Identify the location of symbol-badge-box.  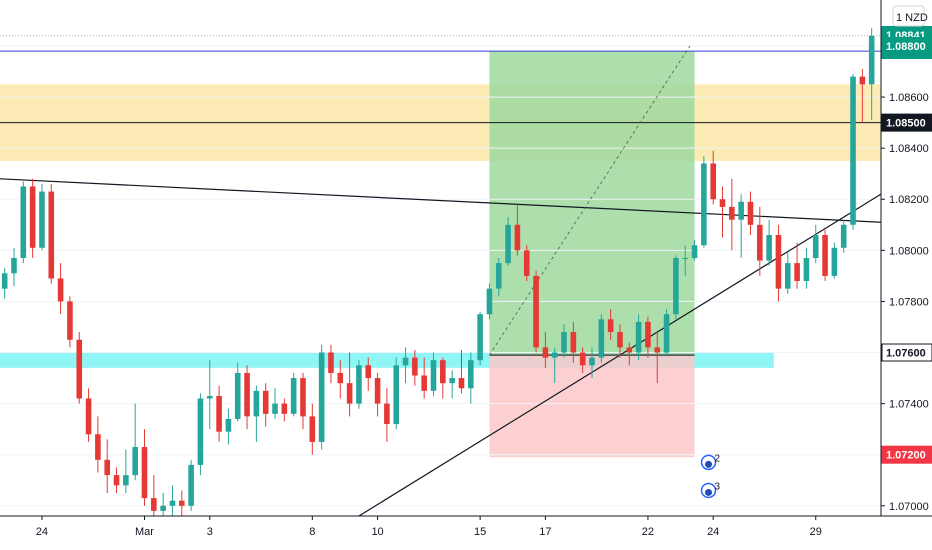
(908, 16).